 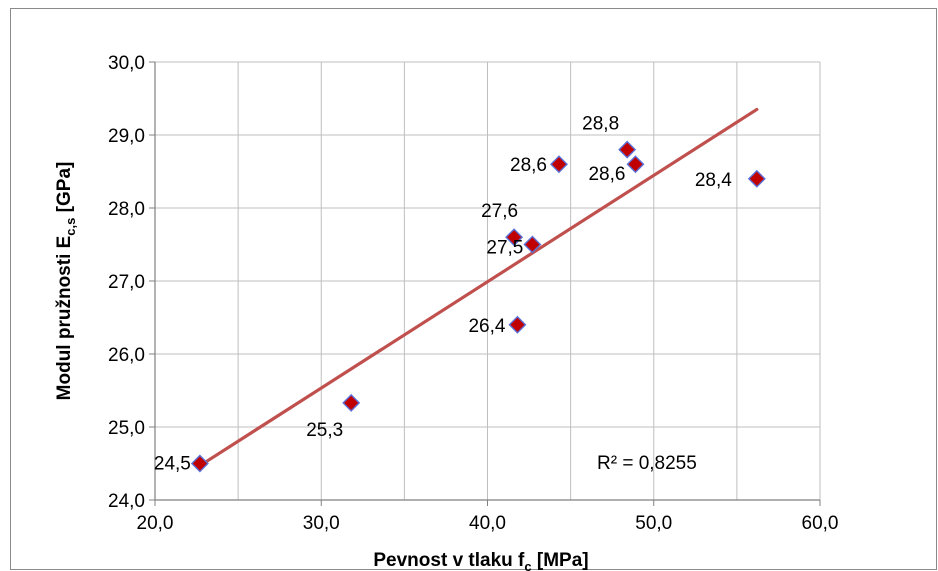 I want to click on data-point-label: 28,8, so click(x=600, y=124).